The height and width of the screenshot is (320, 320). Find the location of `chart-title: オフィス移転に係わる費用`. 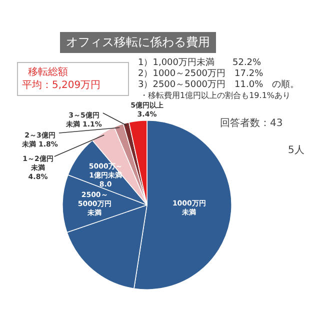

chart-title: オフィス移転に係わる費用 is located at coordinates (138, 42).